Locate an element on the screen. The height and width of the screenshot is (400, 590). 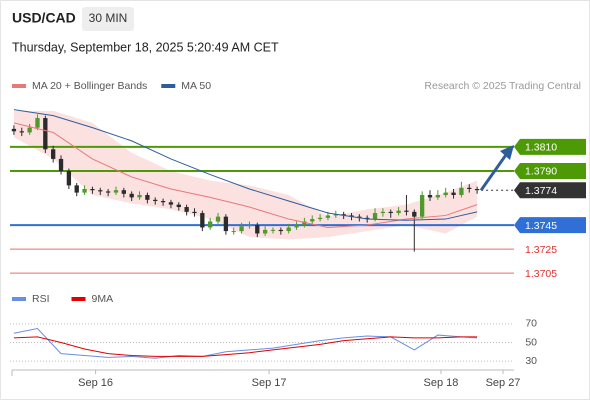
legend-label: RSI is located at coordinates (41, 299).